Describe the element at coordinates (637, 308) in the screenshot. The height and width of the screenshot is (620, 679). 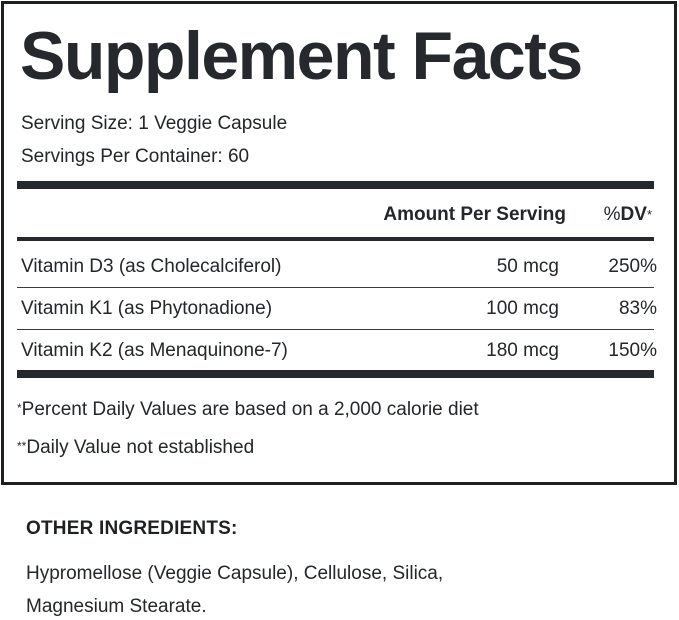
I see `nutrient-dv: 83%` at that location.